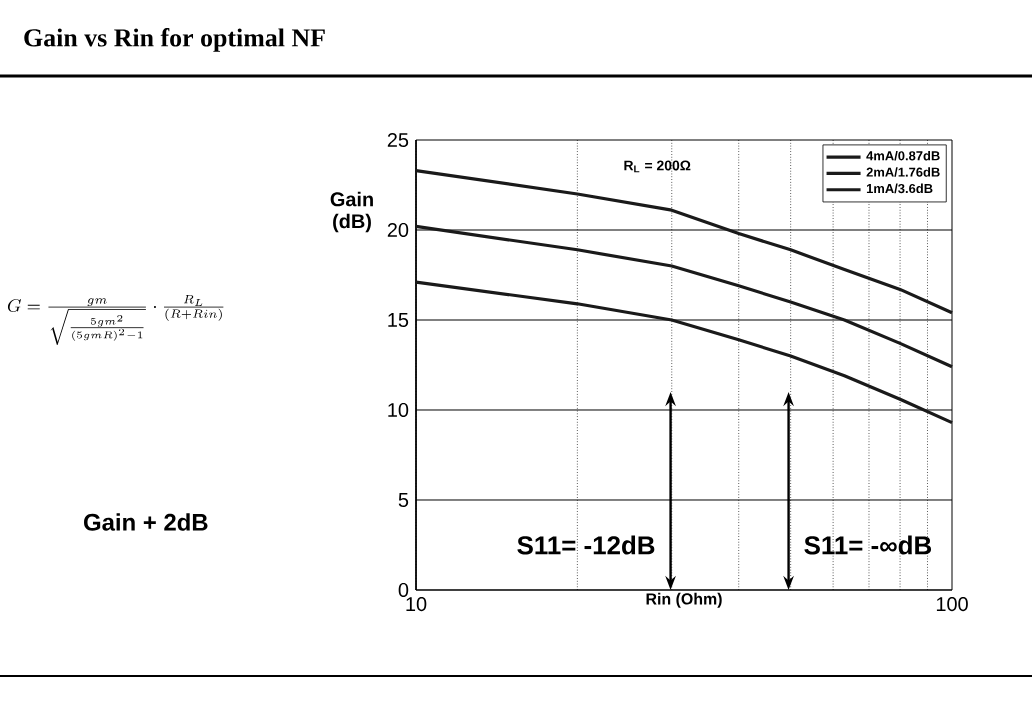 This screenshot has width=1032, height=712. Describe the element at coordinates (398, 410) in the screenshot. I see `y-tick-label: 10` at that location.